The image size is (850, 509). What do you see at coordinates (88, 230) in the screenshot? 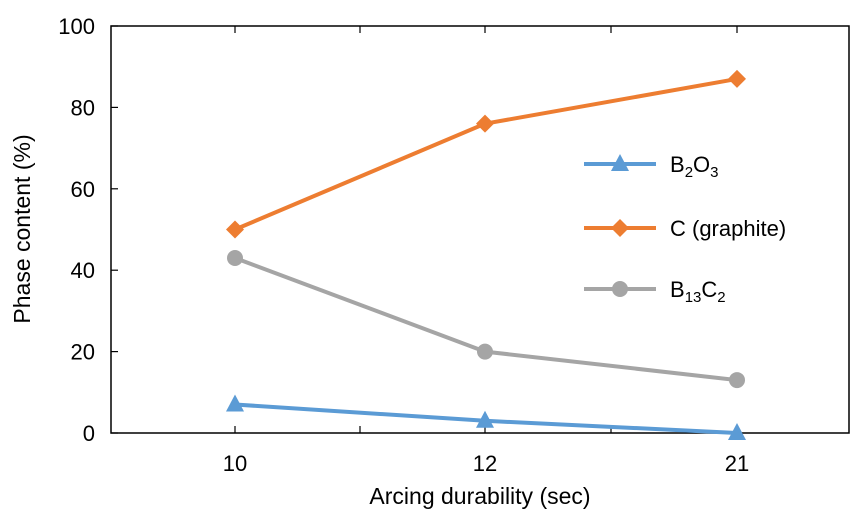
I see `y-axis: 0 20 40 60 80 100` at bounding box center [88, 230].